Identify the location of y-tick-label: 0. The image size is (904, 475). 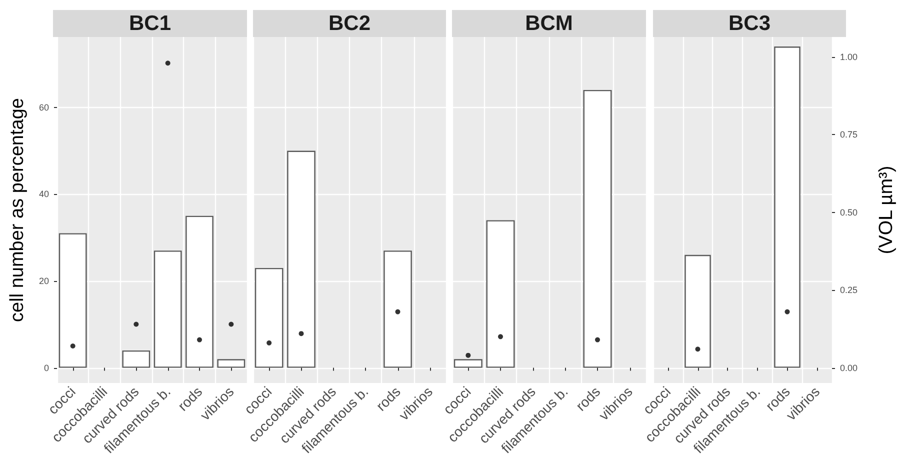
(46, 367).